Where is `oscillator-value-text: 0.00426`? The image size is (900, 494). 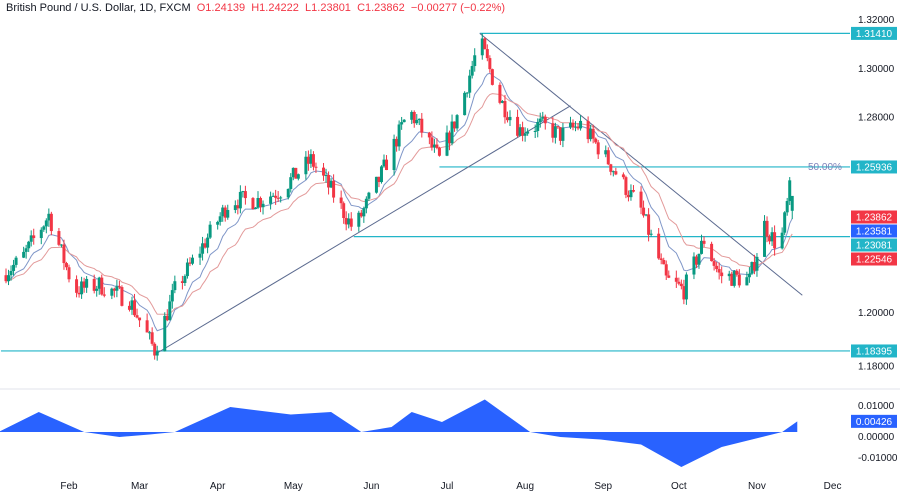
oscillator-value-text: 0.00426 is located at coordinates (874, 422).